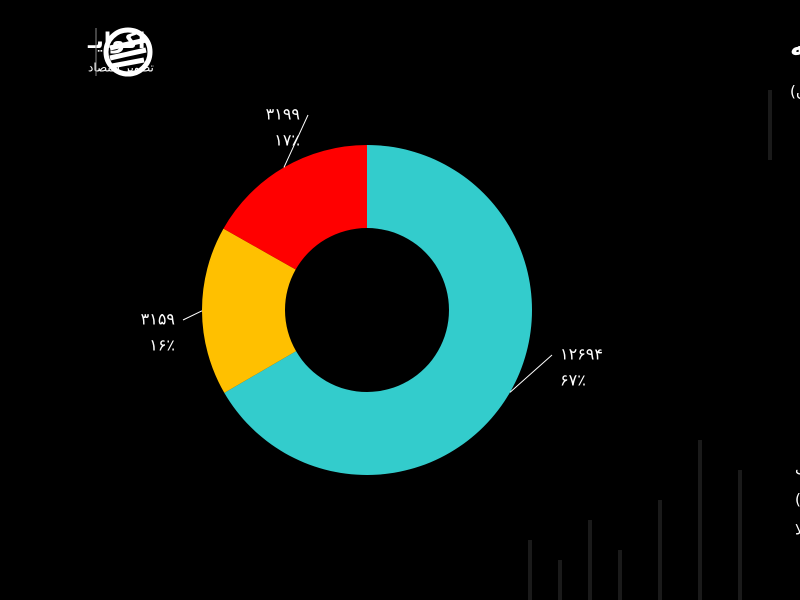 This screenshot has width=800, height=600. Describe the element at coordinates (283, 114) in the screenshot. I see `value-label: ۳۱۹۹` at that location.